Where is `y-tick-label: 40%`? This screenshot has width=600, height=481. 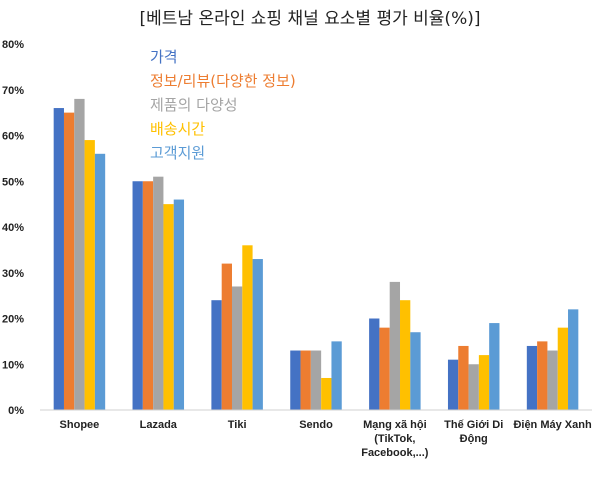 y-tick-label: 40% is located at coordinates (13, 228).